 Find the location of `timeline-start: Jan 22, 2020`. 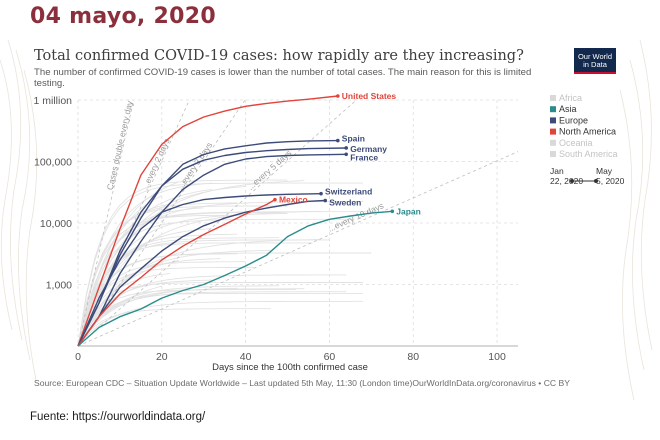

timeline-start: Jan 22, 2020 is located at coordinates (566, 176).